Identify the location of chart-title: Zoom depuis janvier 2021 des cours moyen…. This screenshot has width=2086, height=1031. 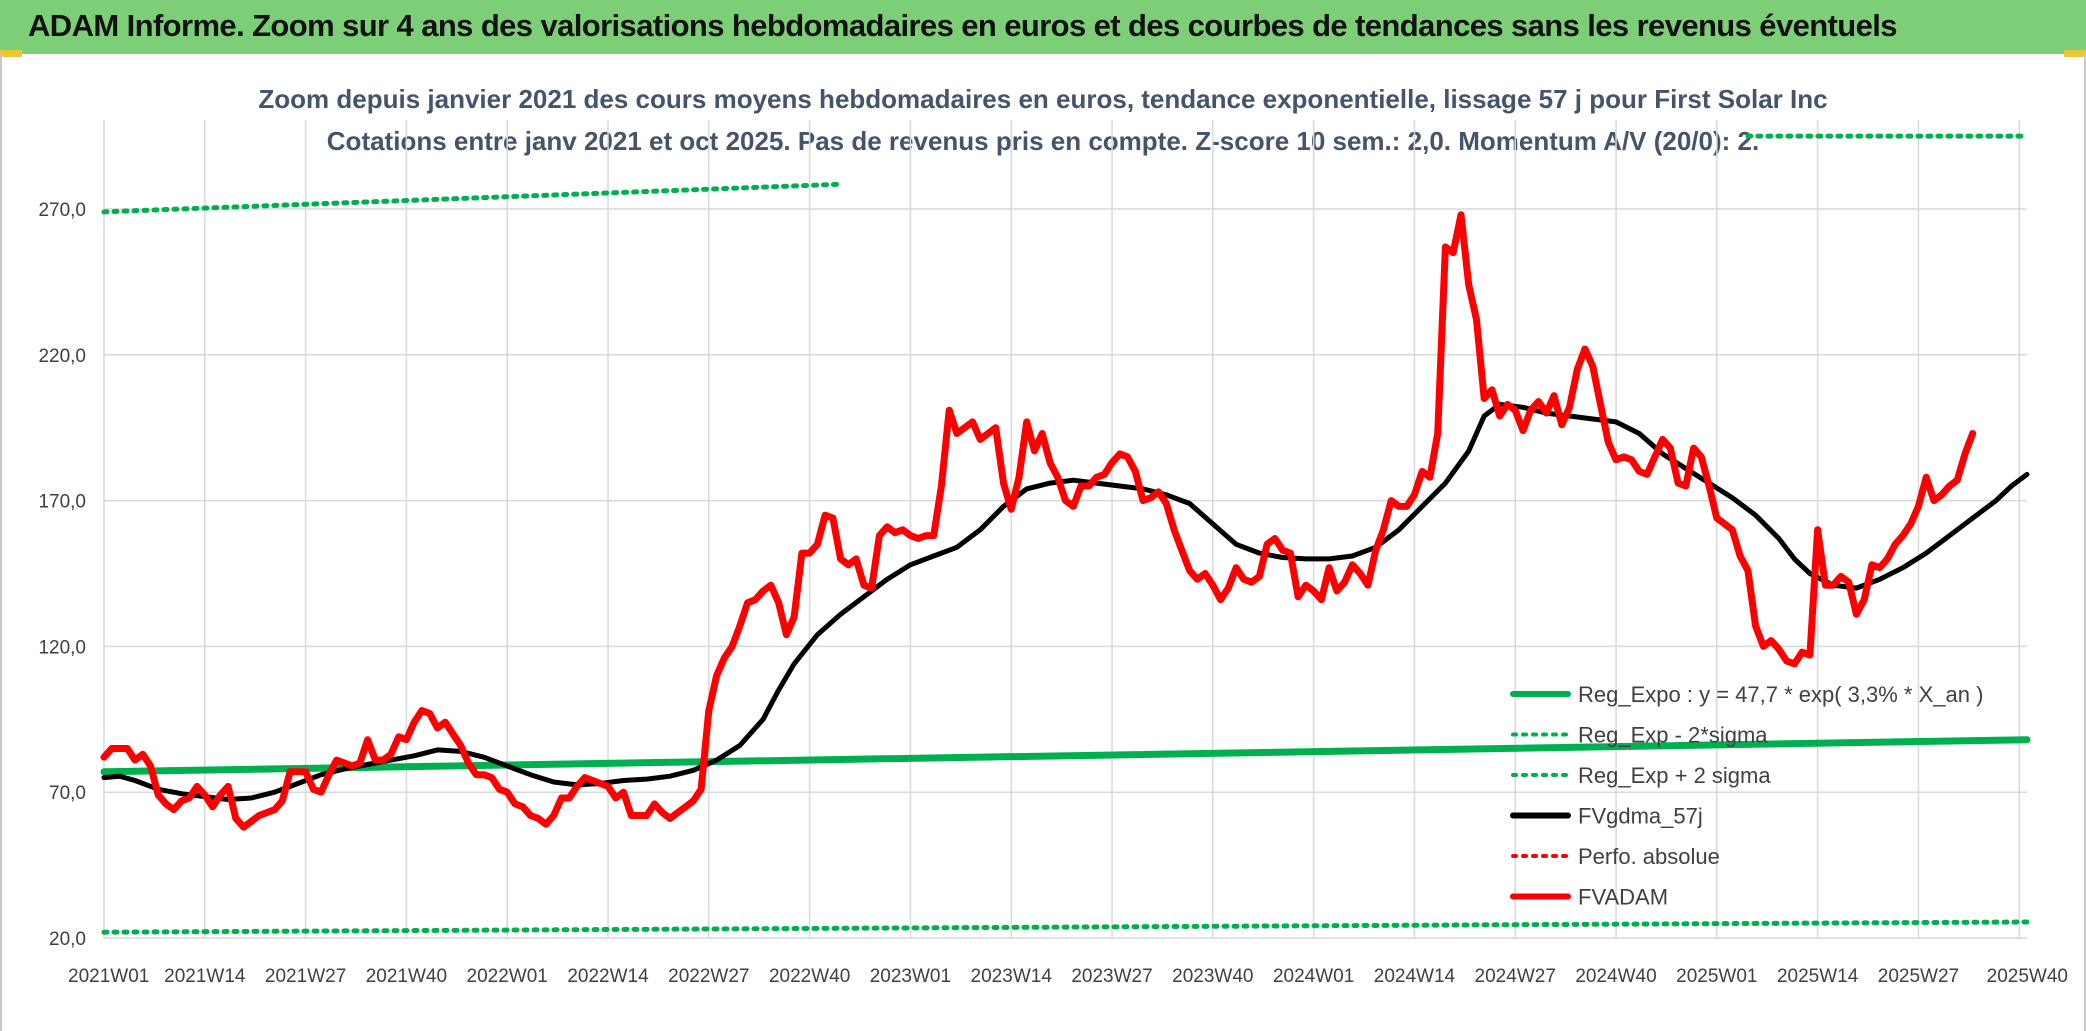
(1042, 99).